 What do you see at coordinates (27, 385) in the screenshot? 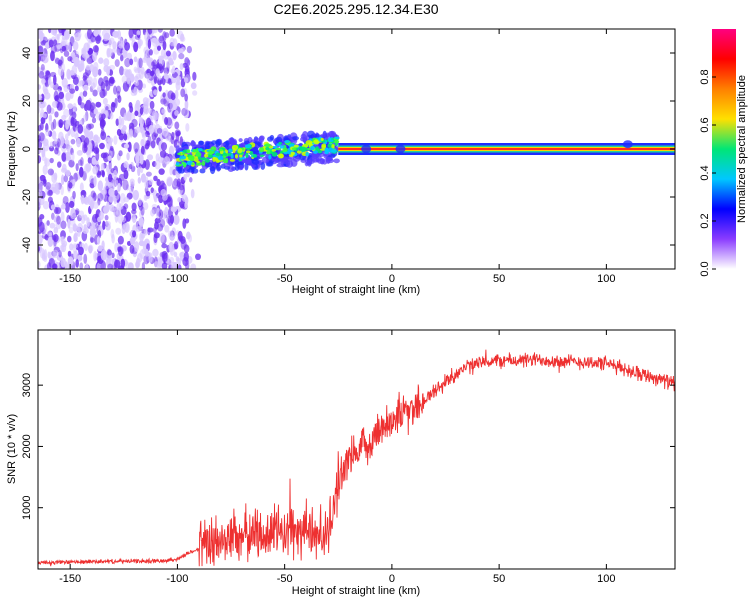
I see `y-tick-label: 3000` at bounding box center [27, 385].